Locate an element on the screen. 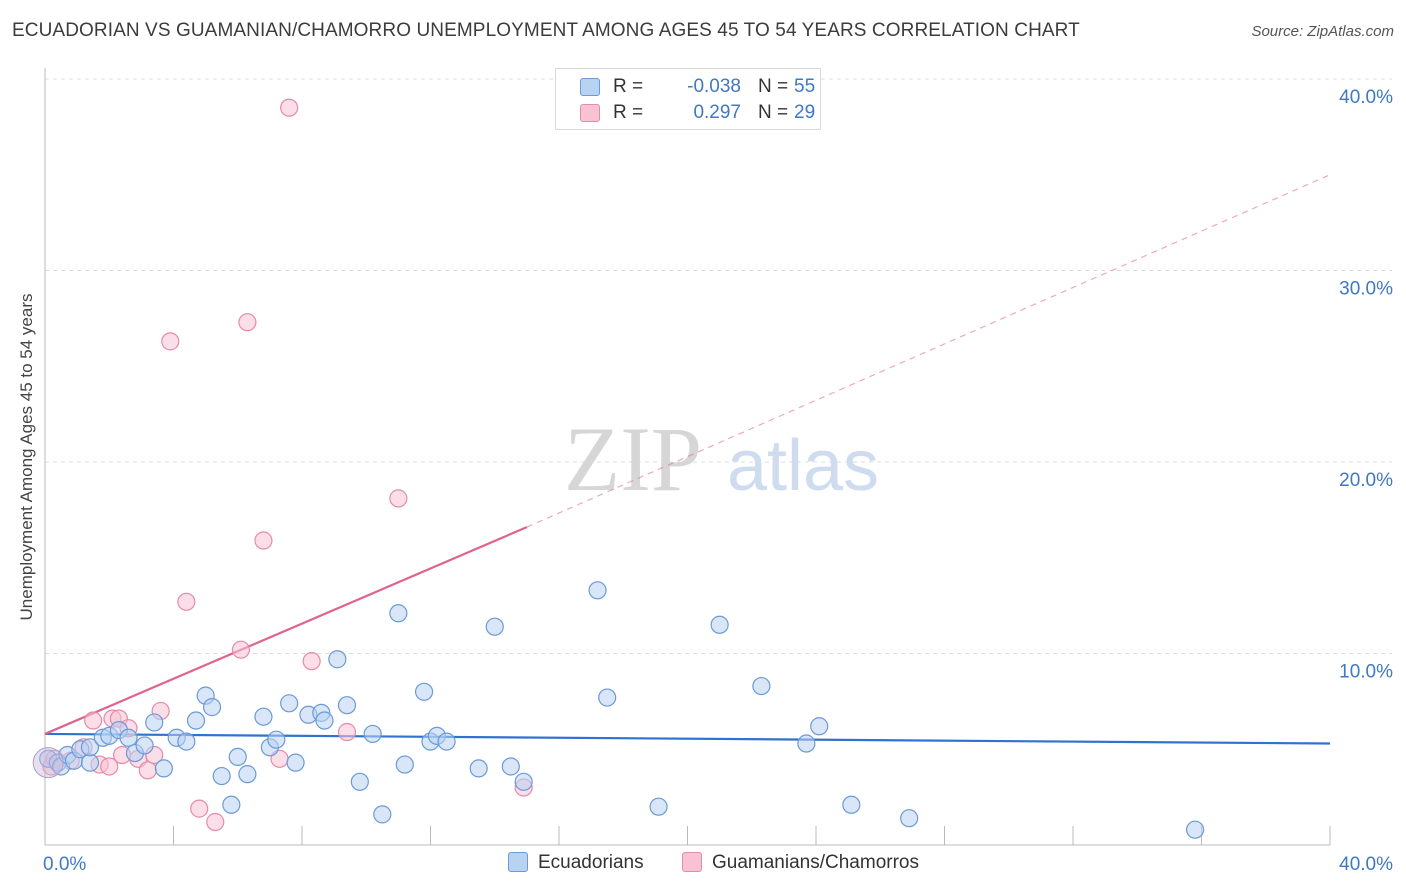 This screenshot has height=892, width=1406. cluster-point is located at coordinates (48, 763).